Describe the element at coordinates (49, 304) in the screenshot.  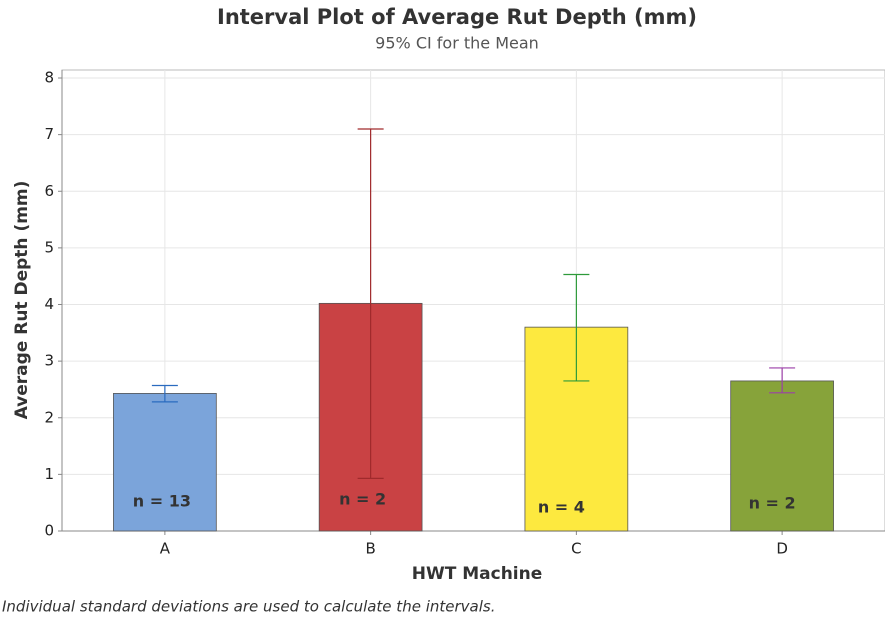
I see `y-tick-label: 4` at that location.